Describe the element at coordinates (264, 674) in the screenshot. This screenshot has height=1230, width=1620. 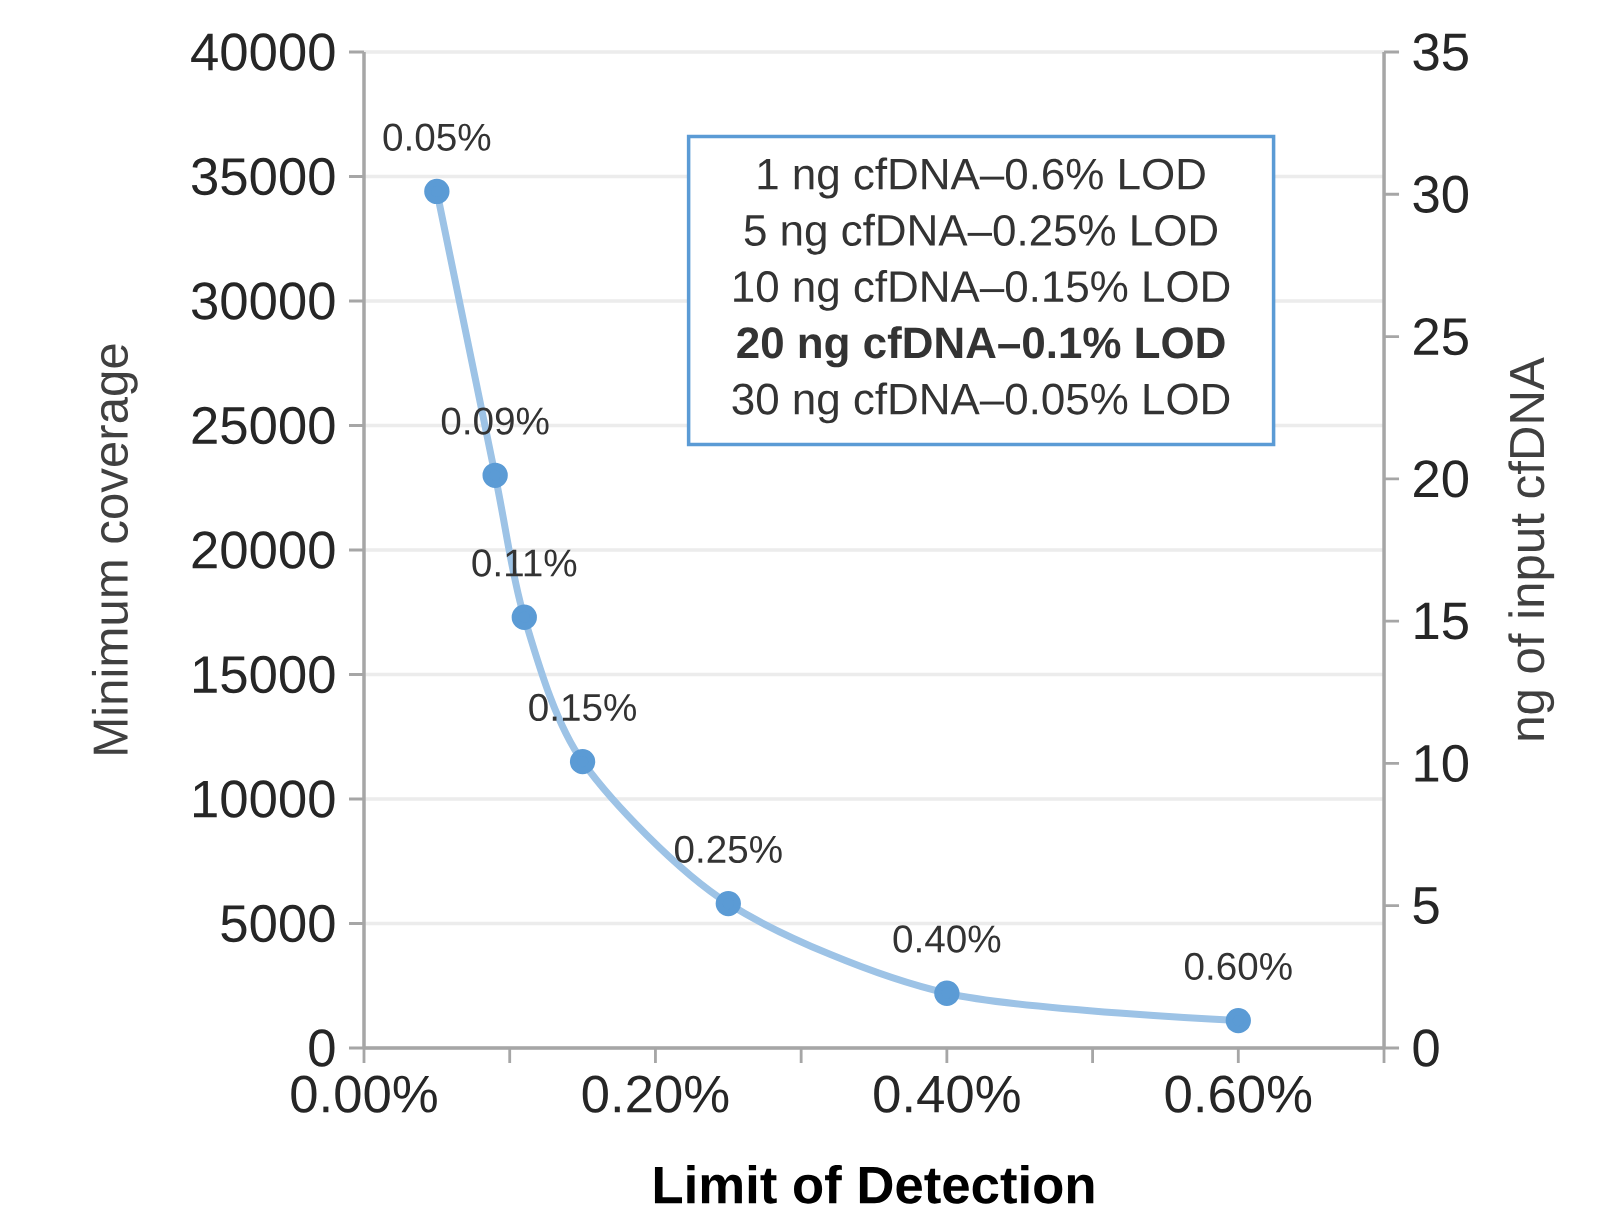
I see `y-tick-label: 15000` at that location.